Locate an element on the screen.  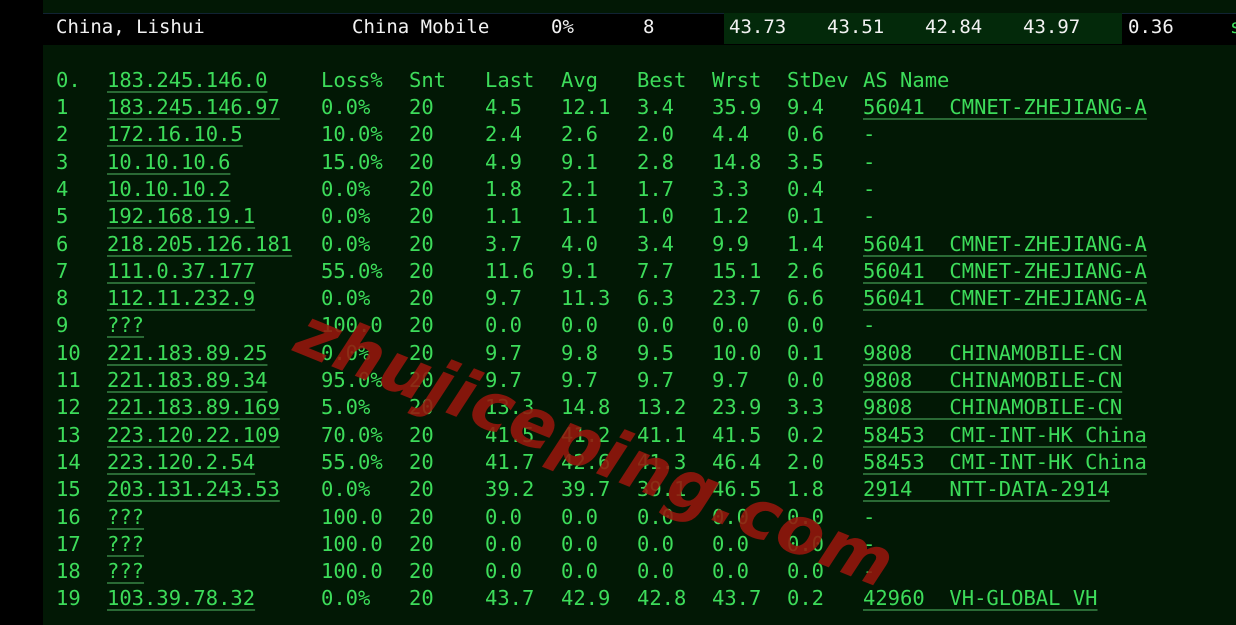
cell-best: 1.7 is located at coordinates (656, 188).